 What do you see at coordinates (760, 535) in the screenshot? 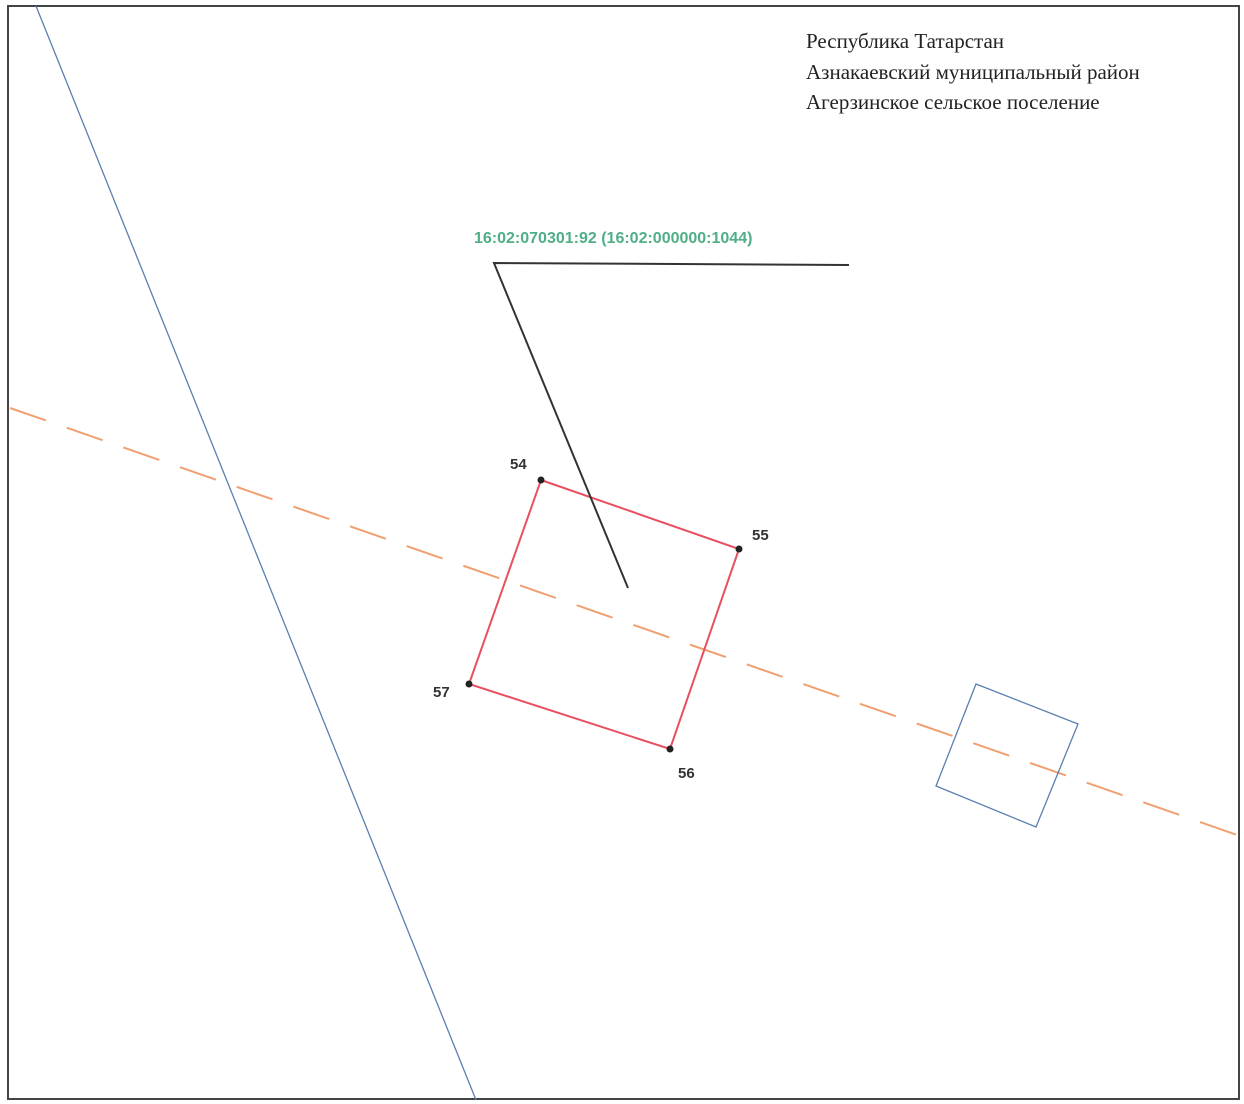
I see `point-label: 55` at bounding box center [760, 535].